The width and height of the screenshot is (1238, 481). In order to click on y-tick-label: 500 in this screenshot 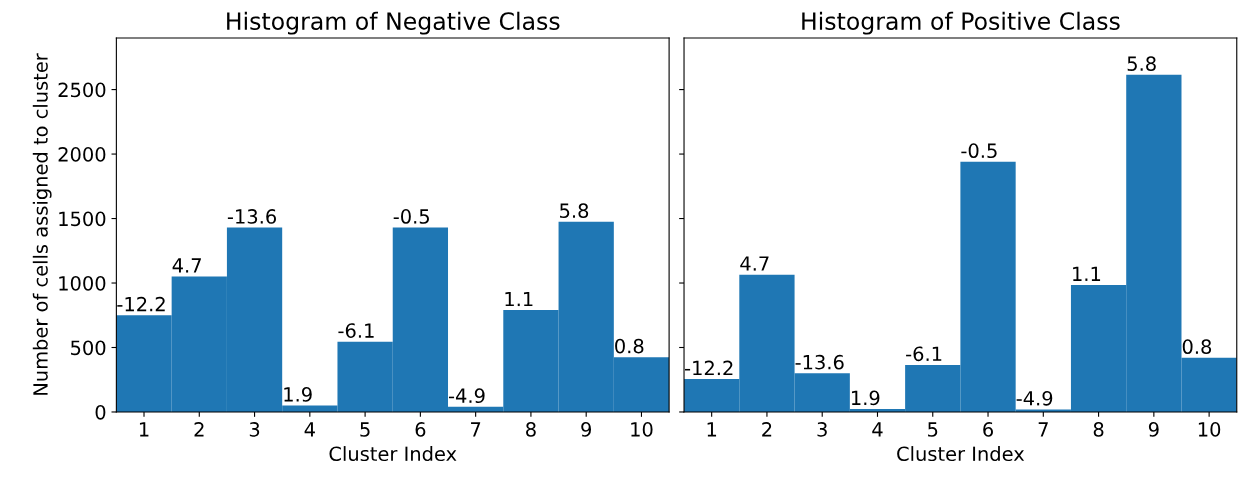, I will do `click(88, 348)`.